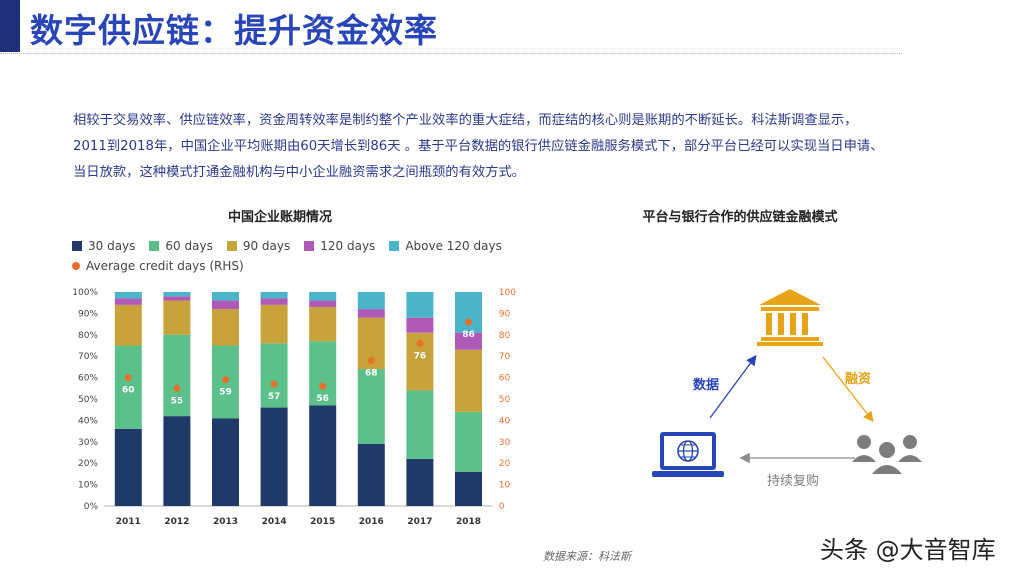 Image resolution: width=1024 pixels, height=576 pixels. I want to click on legend-item-60-days: 60 days, so click(181, 246).